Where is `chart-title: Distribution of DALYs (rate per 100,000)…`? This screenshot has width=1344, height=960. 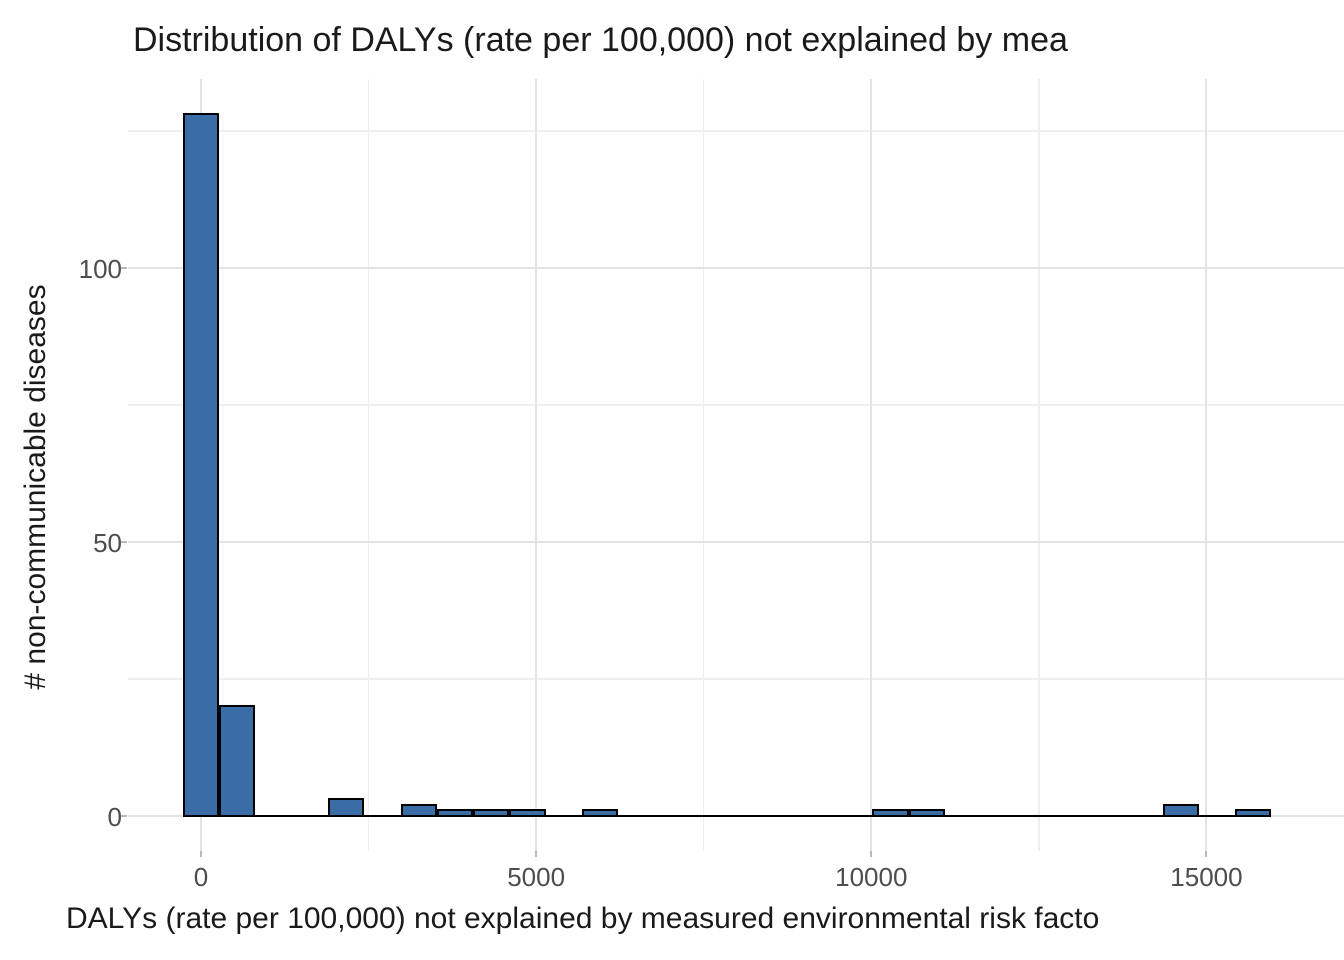 chart-title: Distribution of DALYs (rate per 100,000)… is located at coordinates (600, 40).